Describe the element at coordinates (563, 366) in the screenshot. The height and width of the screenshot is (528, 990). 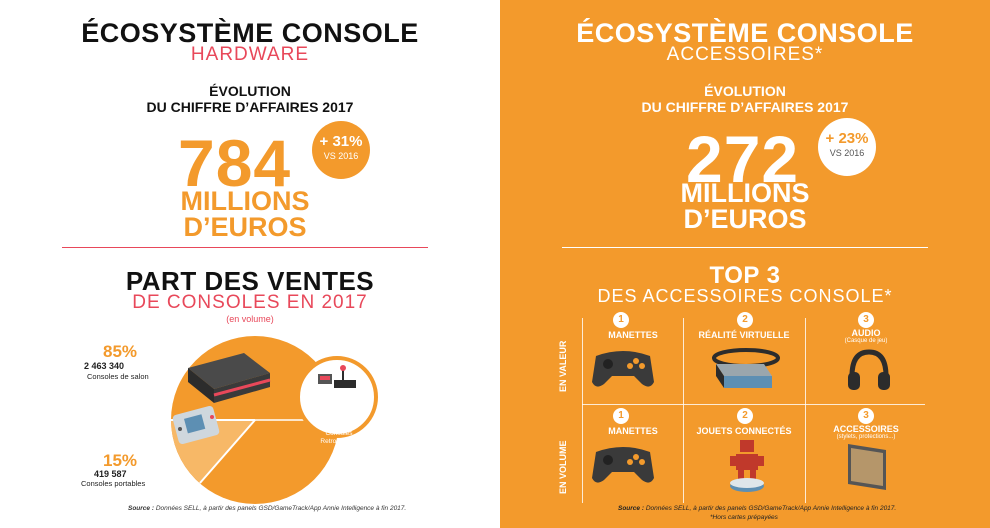
I see `row-label-valeur: EN VALEUR` at that location.